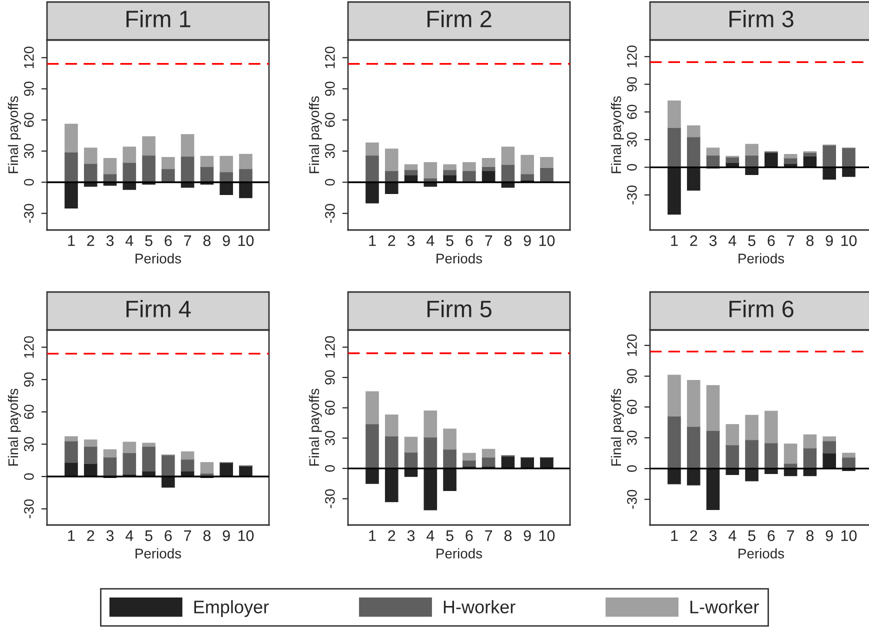 The image size is (869, 635). Describe the element at coordinates (761, 309) in the screenshot. I see `chart-title: Firm 6` at that location.